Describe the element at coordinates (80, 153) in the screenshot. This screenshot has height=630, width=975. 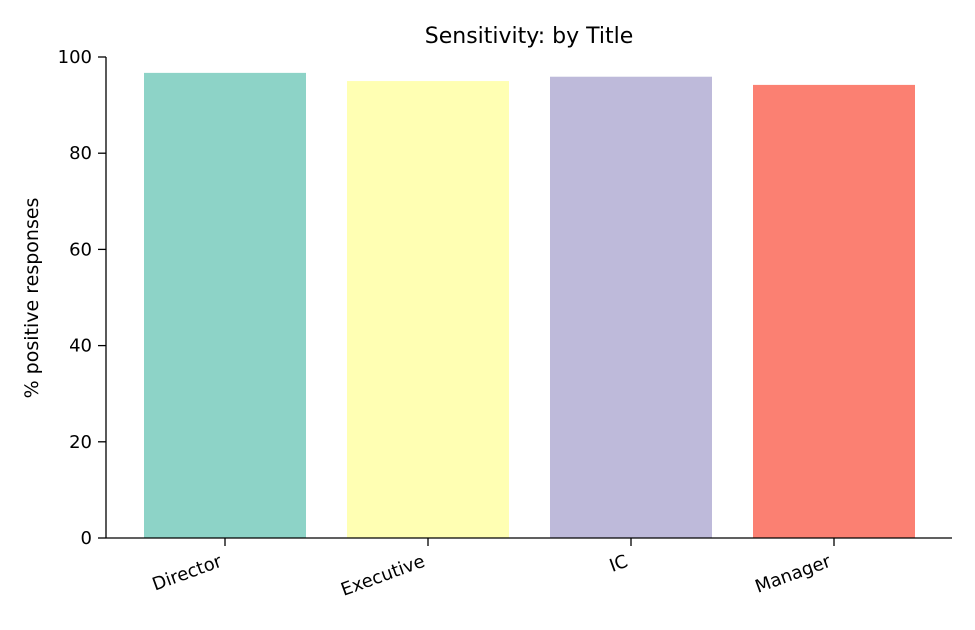
I see `y-tick-label: 80` at that location.